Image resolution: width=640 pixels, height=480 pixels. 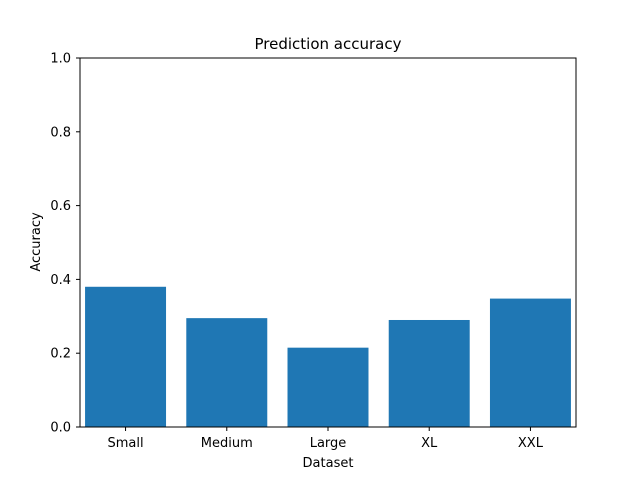 What do you see at coordinates (429, 443) in the screenshot?
I see `x-tick-label: XL` at bounding box center [429, 443].